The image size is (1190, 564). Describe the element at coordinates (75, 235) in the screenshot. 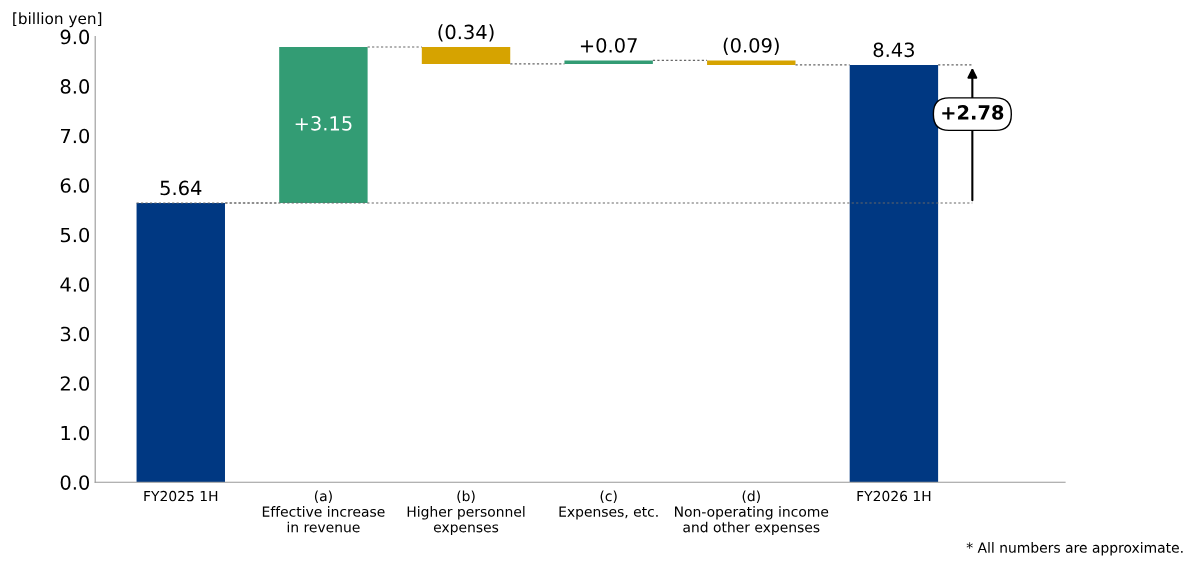

I see `y-tick-label: 5.0` at that location.